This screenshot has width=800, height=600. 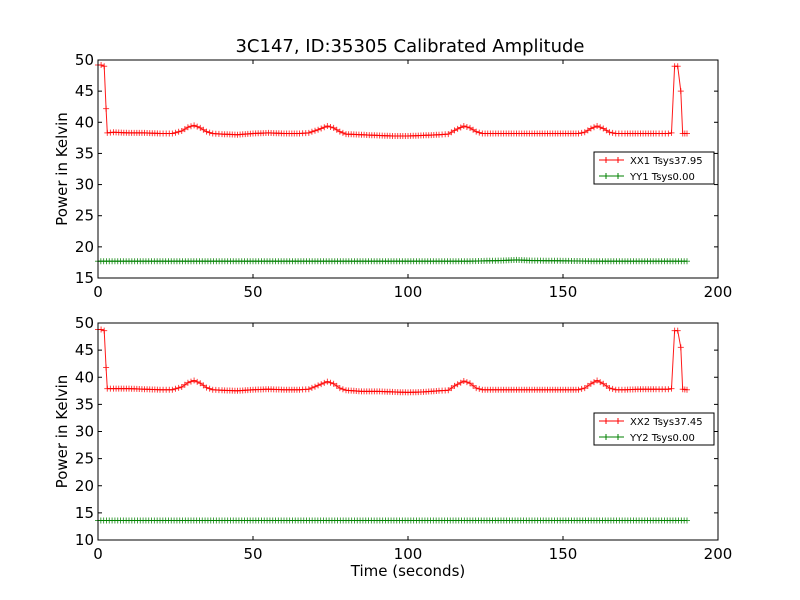 What do you see at coordinates (409, 46) in the screenshot?
I see `figure-title: 3C147, ID:35305 Calibrated Amplitude` at bounding box center [409, 46].